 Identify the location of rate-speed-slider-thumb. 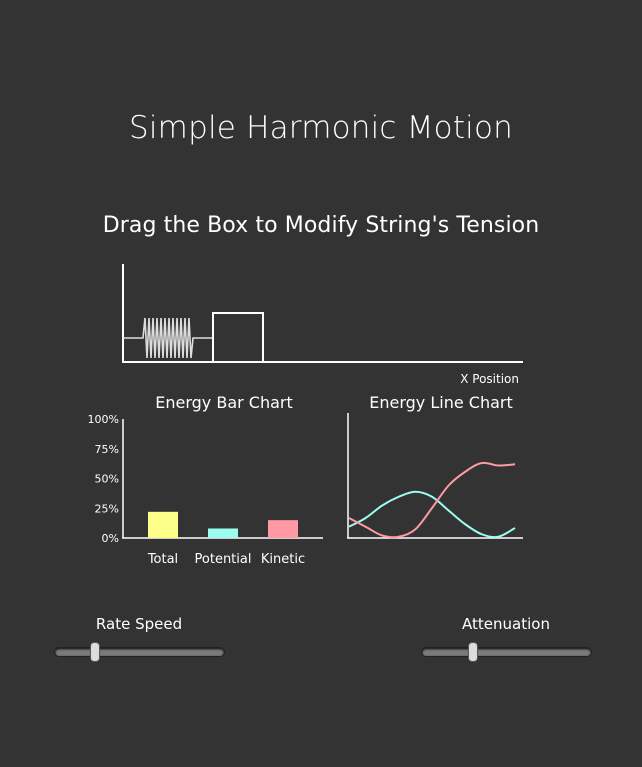
(94, 652).